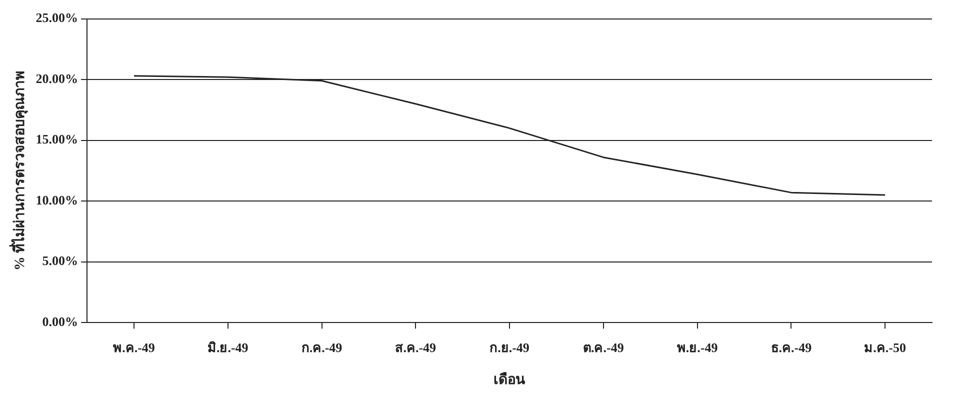  Describe the element at coordinates (57, 139) in the screenshot. I see `y-tick-label: 15.00%` at that location.